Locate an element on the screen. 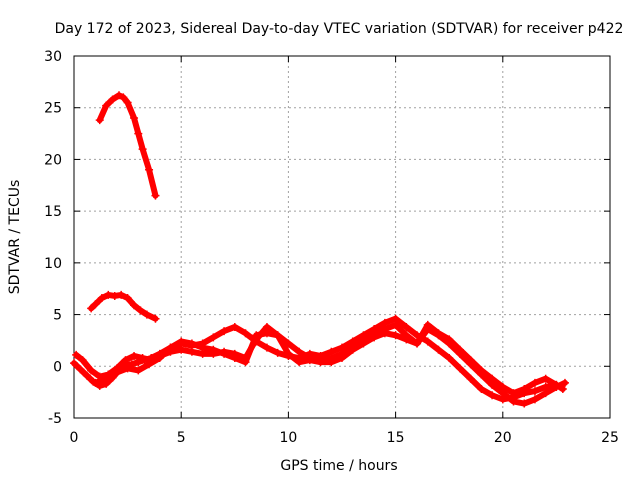 This screenshot has width=640, height=480. series-track-high is located at coordinates (127, 145).